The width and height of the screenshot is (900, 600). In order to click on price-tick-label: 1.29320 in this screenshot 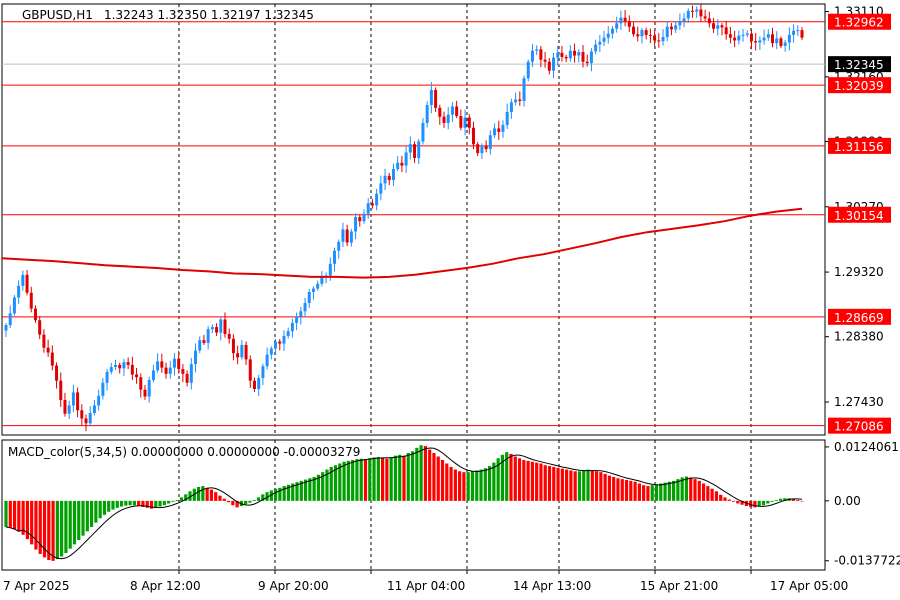, I will do `click(859, 272)`.